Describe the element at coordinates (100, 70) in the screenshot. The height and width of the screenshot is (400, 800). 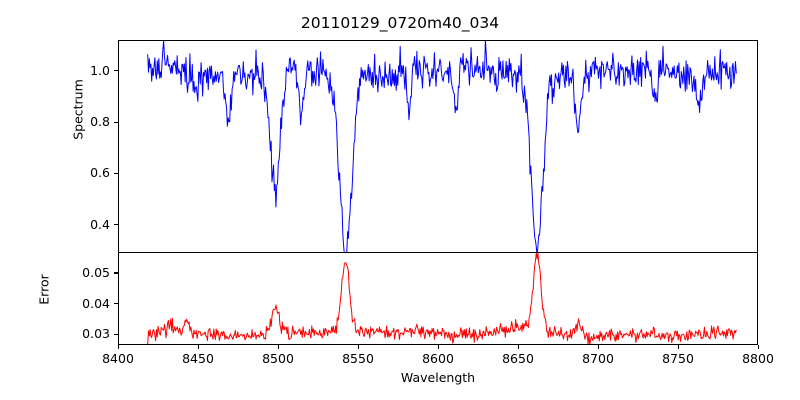
I see `spectrum-y-tick-label: 1.0` at that location.